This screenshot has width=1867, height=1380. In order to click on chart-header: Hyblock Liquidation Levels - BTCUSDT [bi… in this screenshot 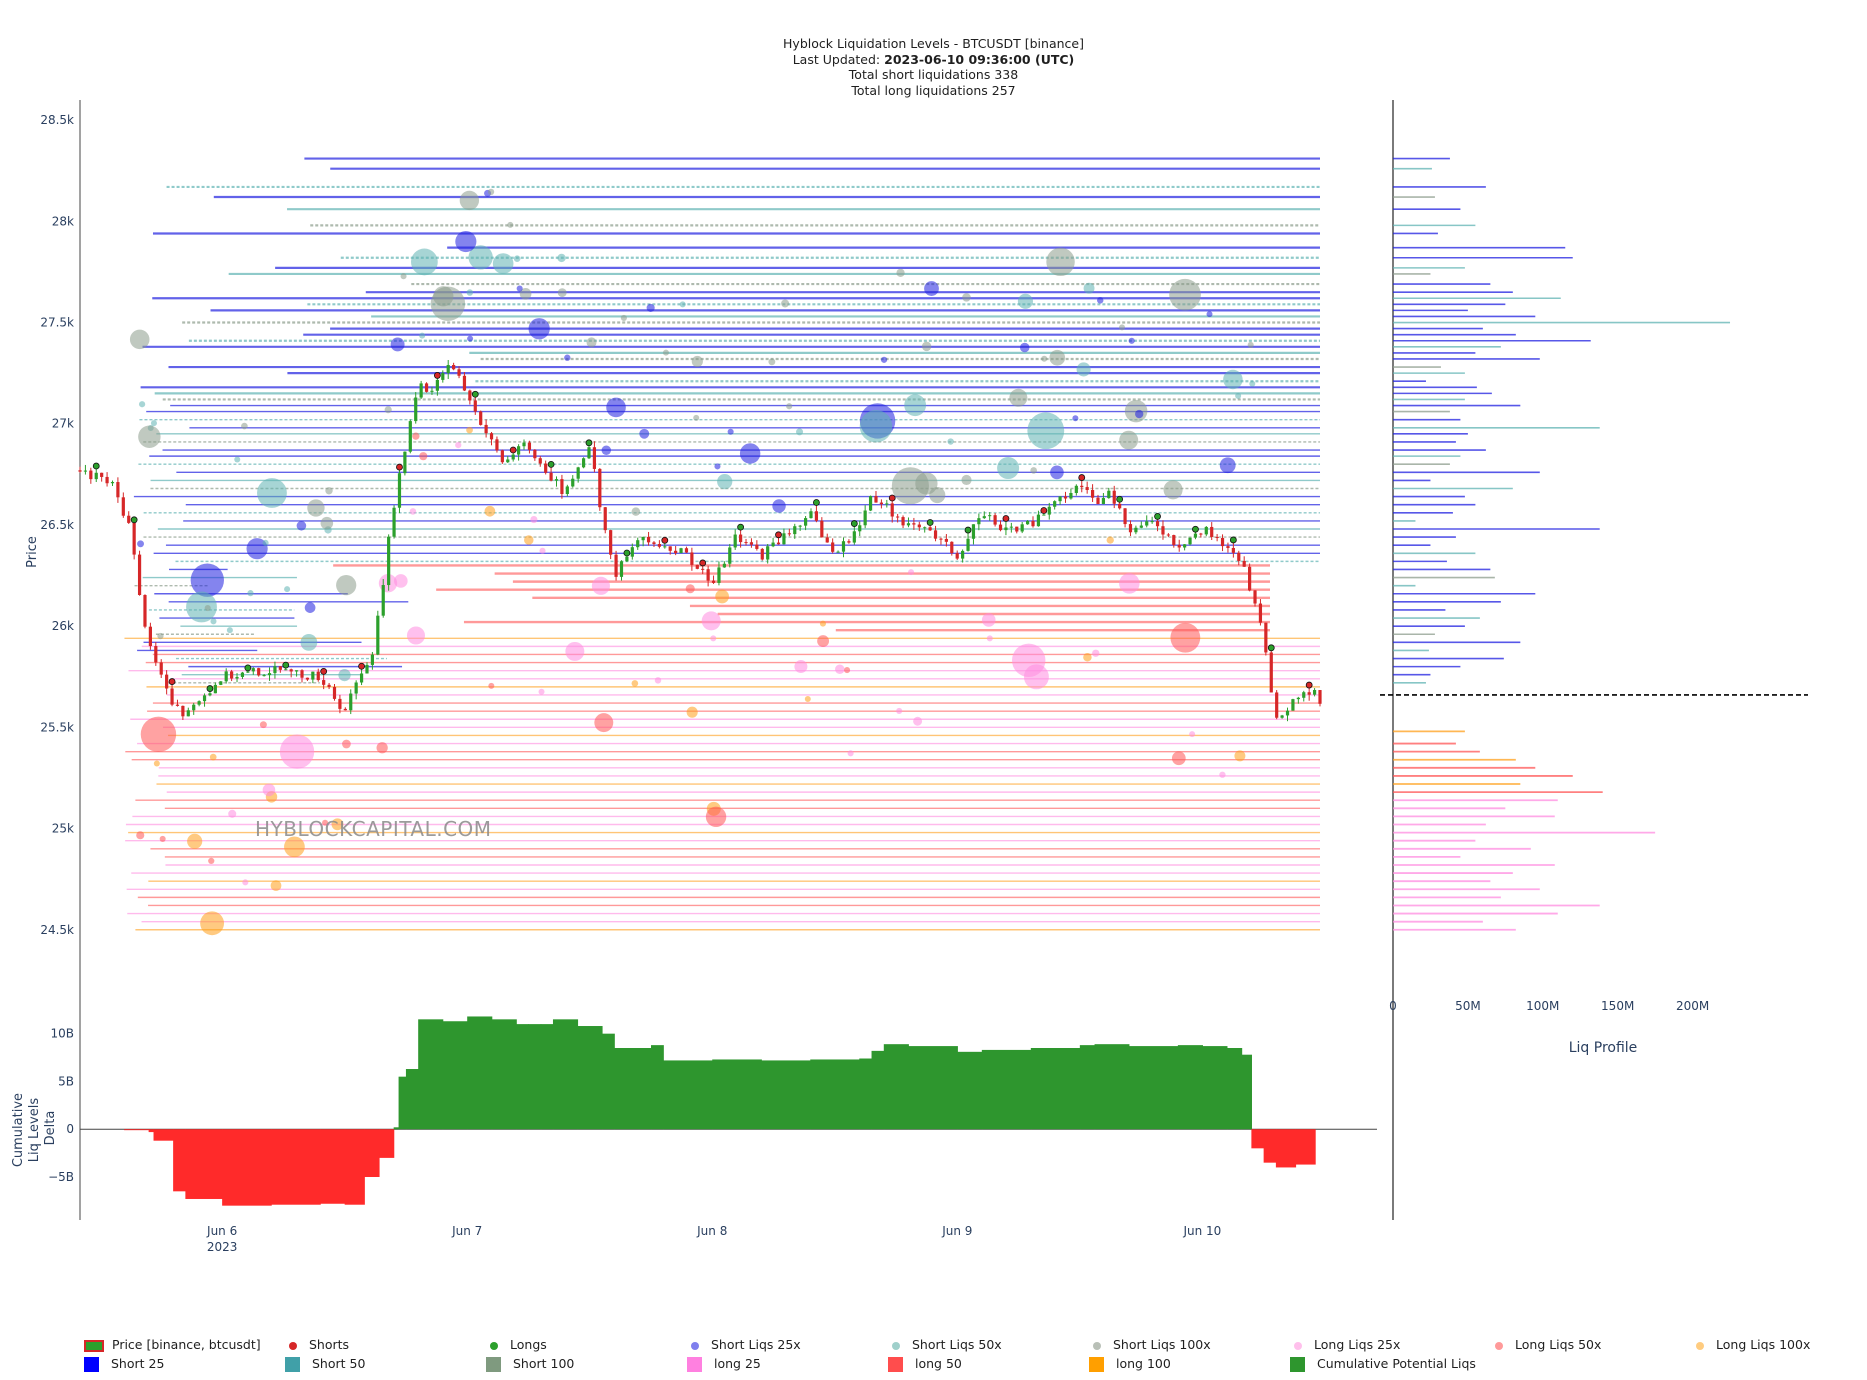, I will do `click(933, 67)`.